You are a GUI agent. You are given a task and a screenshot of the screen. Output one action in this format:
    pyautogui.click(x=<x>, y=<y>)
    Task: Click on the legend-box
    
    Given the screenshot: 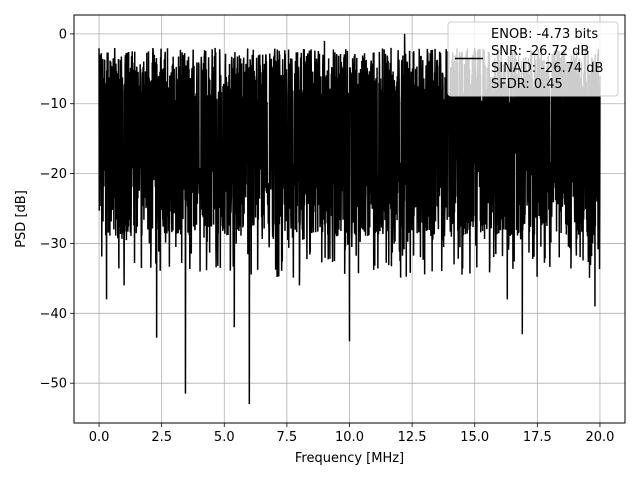 What is the action you would take?
    pyautogui.click(x=533, y=59)
    